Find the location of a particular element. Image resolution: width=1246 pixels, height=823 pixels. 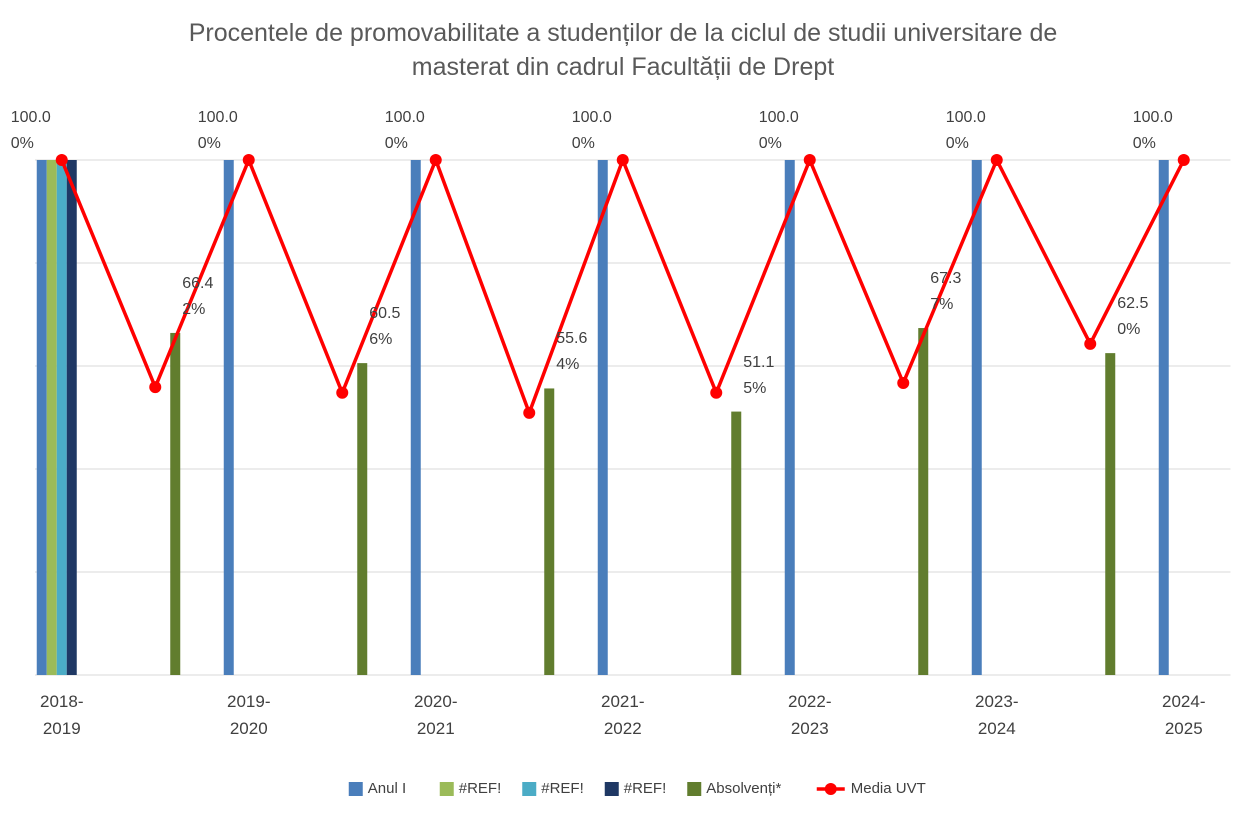

x-tick-label: 2024-2025 is located at coordinates (1184, 715).